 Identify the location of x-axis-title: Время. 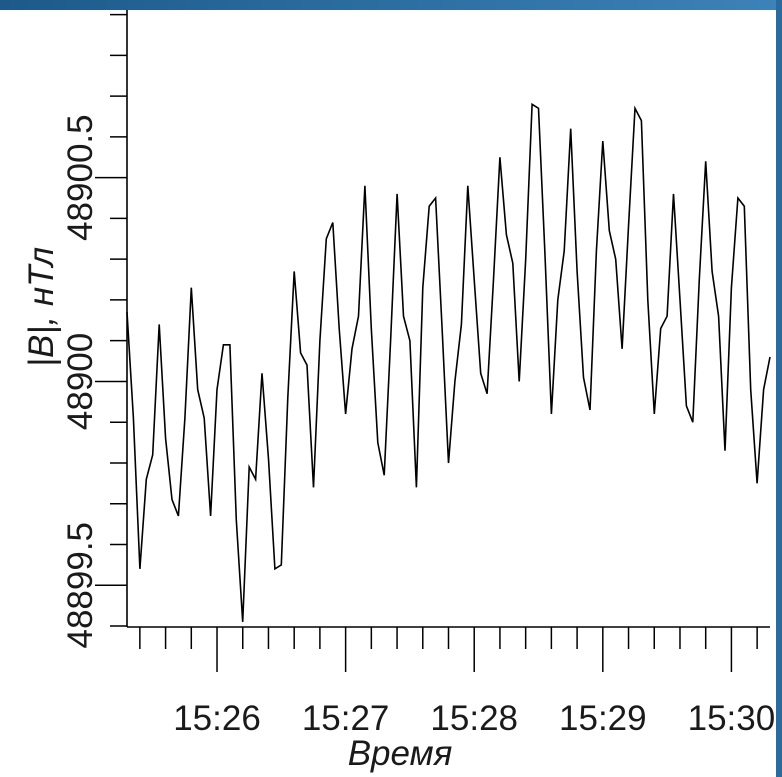
(400, 753).